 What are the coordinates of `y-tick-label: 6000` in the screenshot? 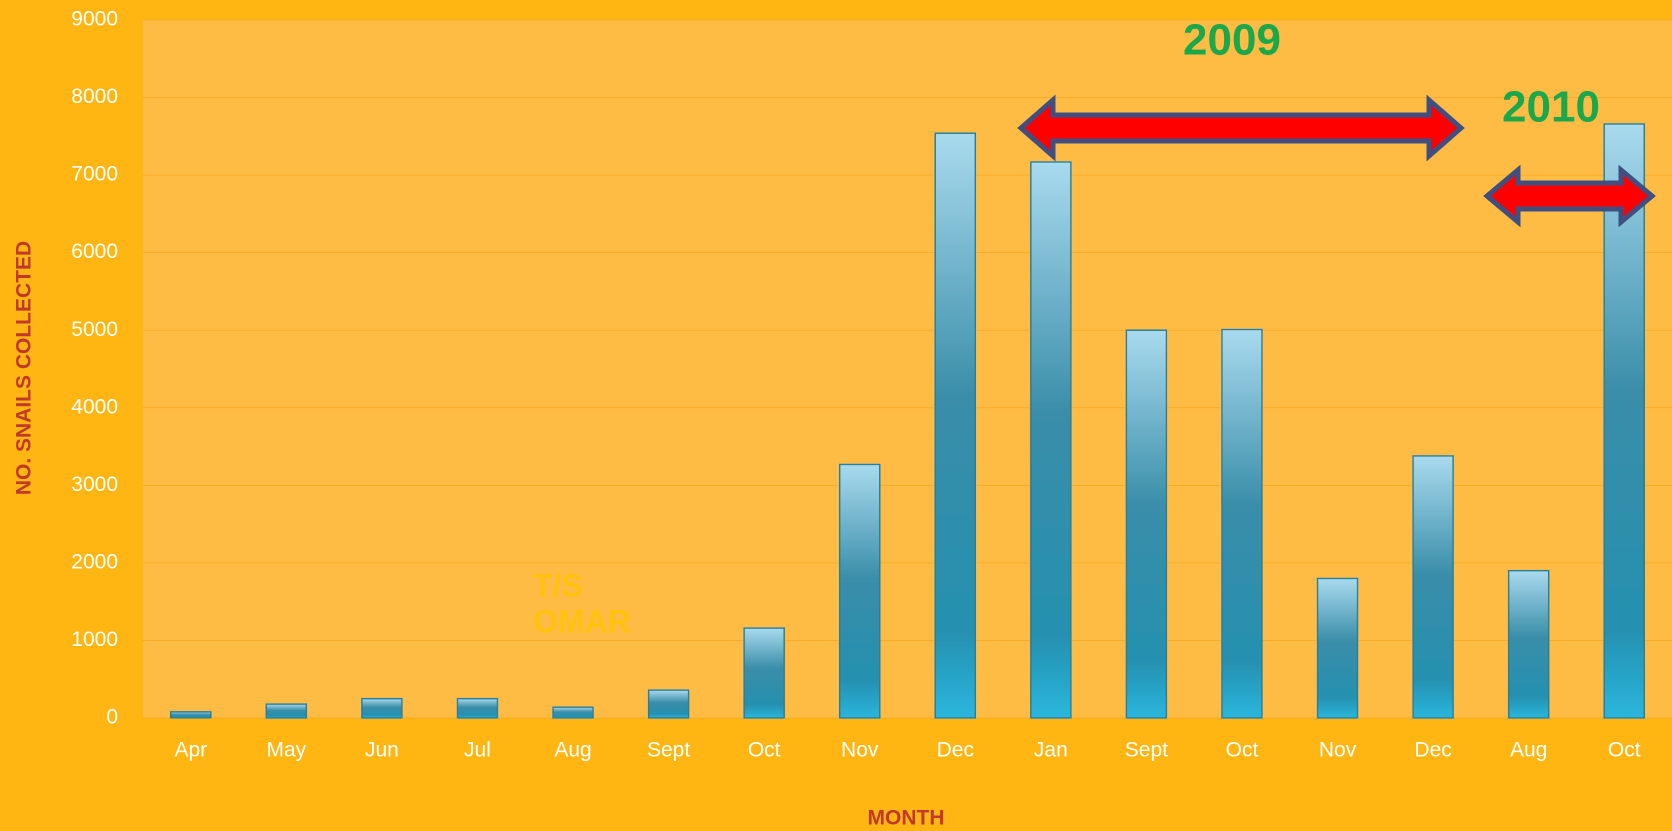 It's located at (94, 251).